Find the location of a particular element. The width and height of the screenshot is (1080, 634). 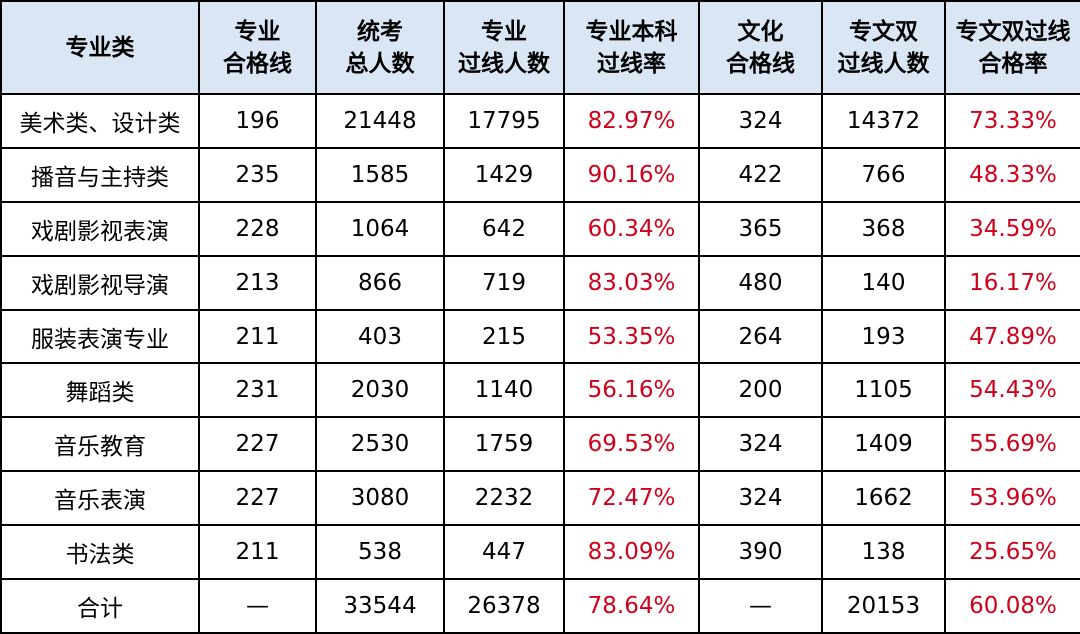

cell-major-pass-rate: 56.16% is located at coordinates (631, 390).